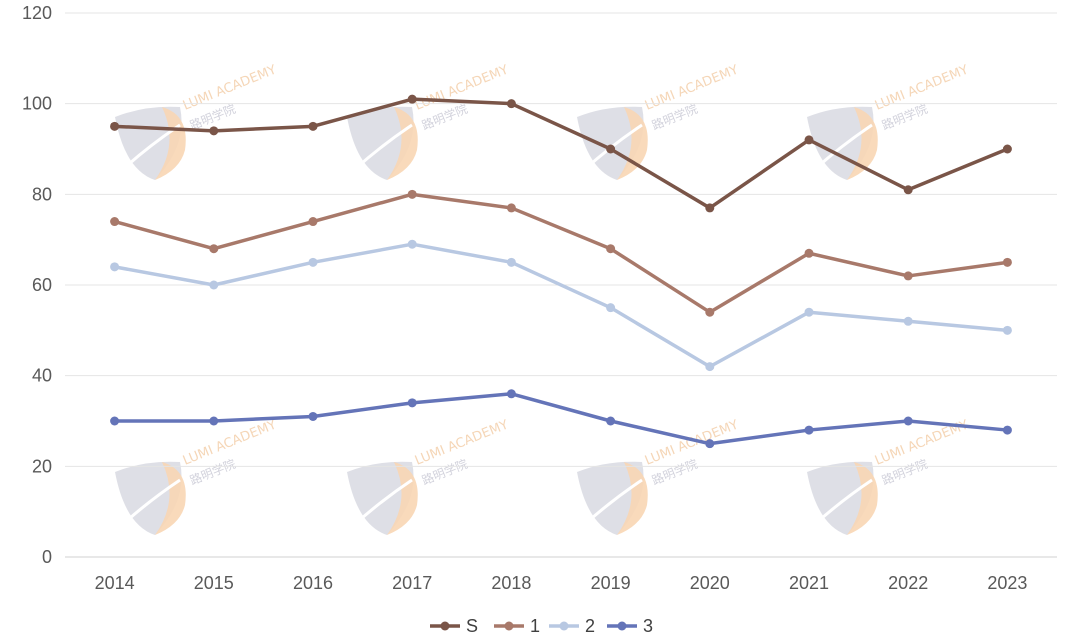  What do you see at coordinates (214, 583) in the screenshot?
I see `x-tick-label: 2015` at bounding box center [214, 583].